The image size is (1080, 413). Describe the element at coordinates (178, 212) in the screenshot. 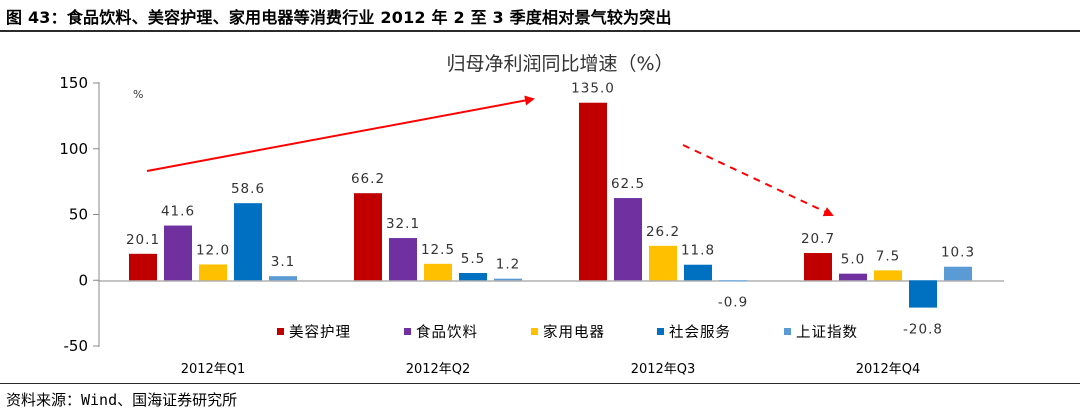

I see `bar-data-label: 41.6` at that location.